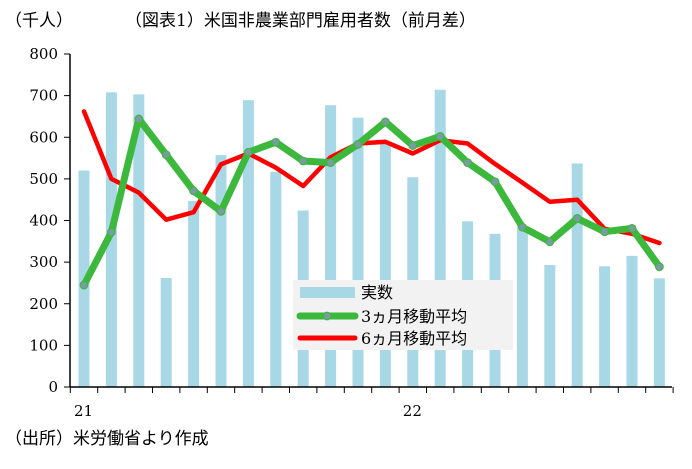 The image size is (692, 469). What do you see at coordinates (83, 411) in the screenshot?
I see `x-tick-label-21: 21` at bounding box center [83, 411].